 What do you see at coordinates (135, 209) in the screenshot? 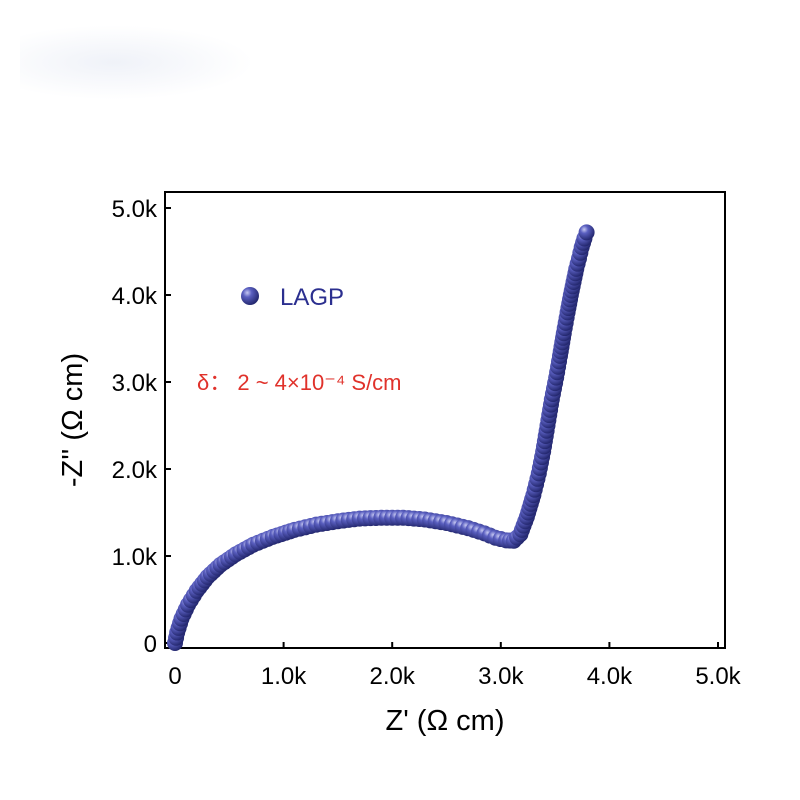
I see `y-tick-label: 5.0k` at bounding box center [135, 209].